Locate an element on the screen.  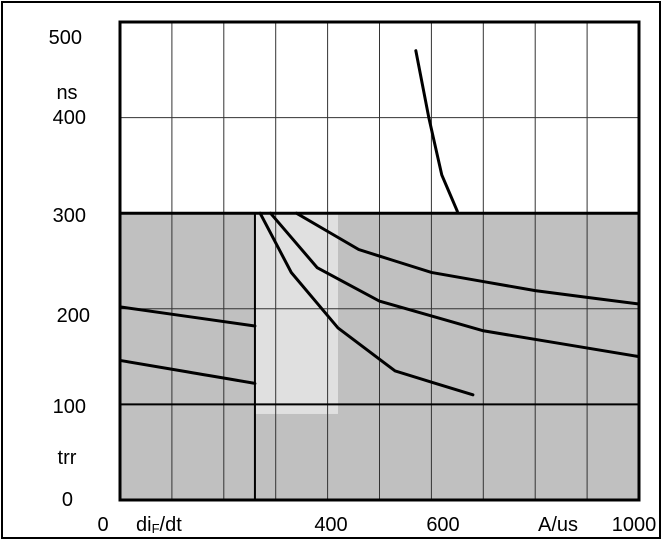
y-tick-label-200: 200 is located at coordinates (73, 316).